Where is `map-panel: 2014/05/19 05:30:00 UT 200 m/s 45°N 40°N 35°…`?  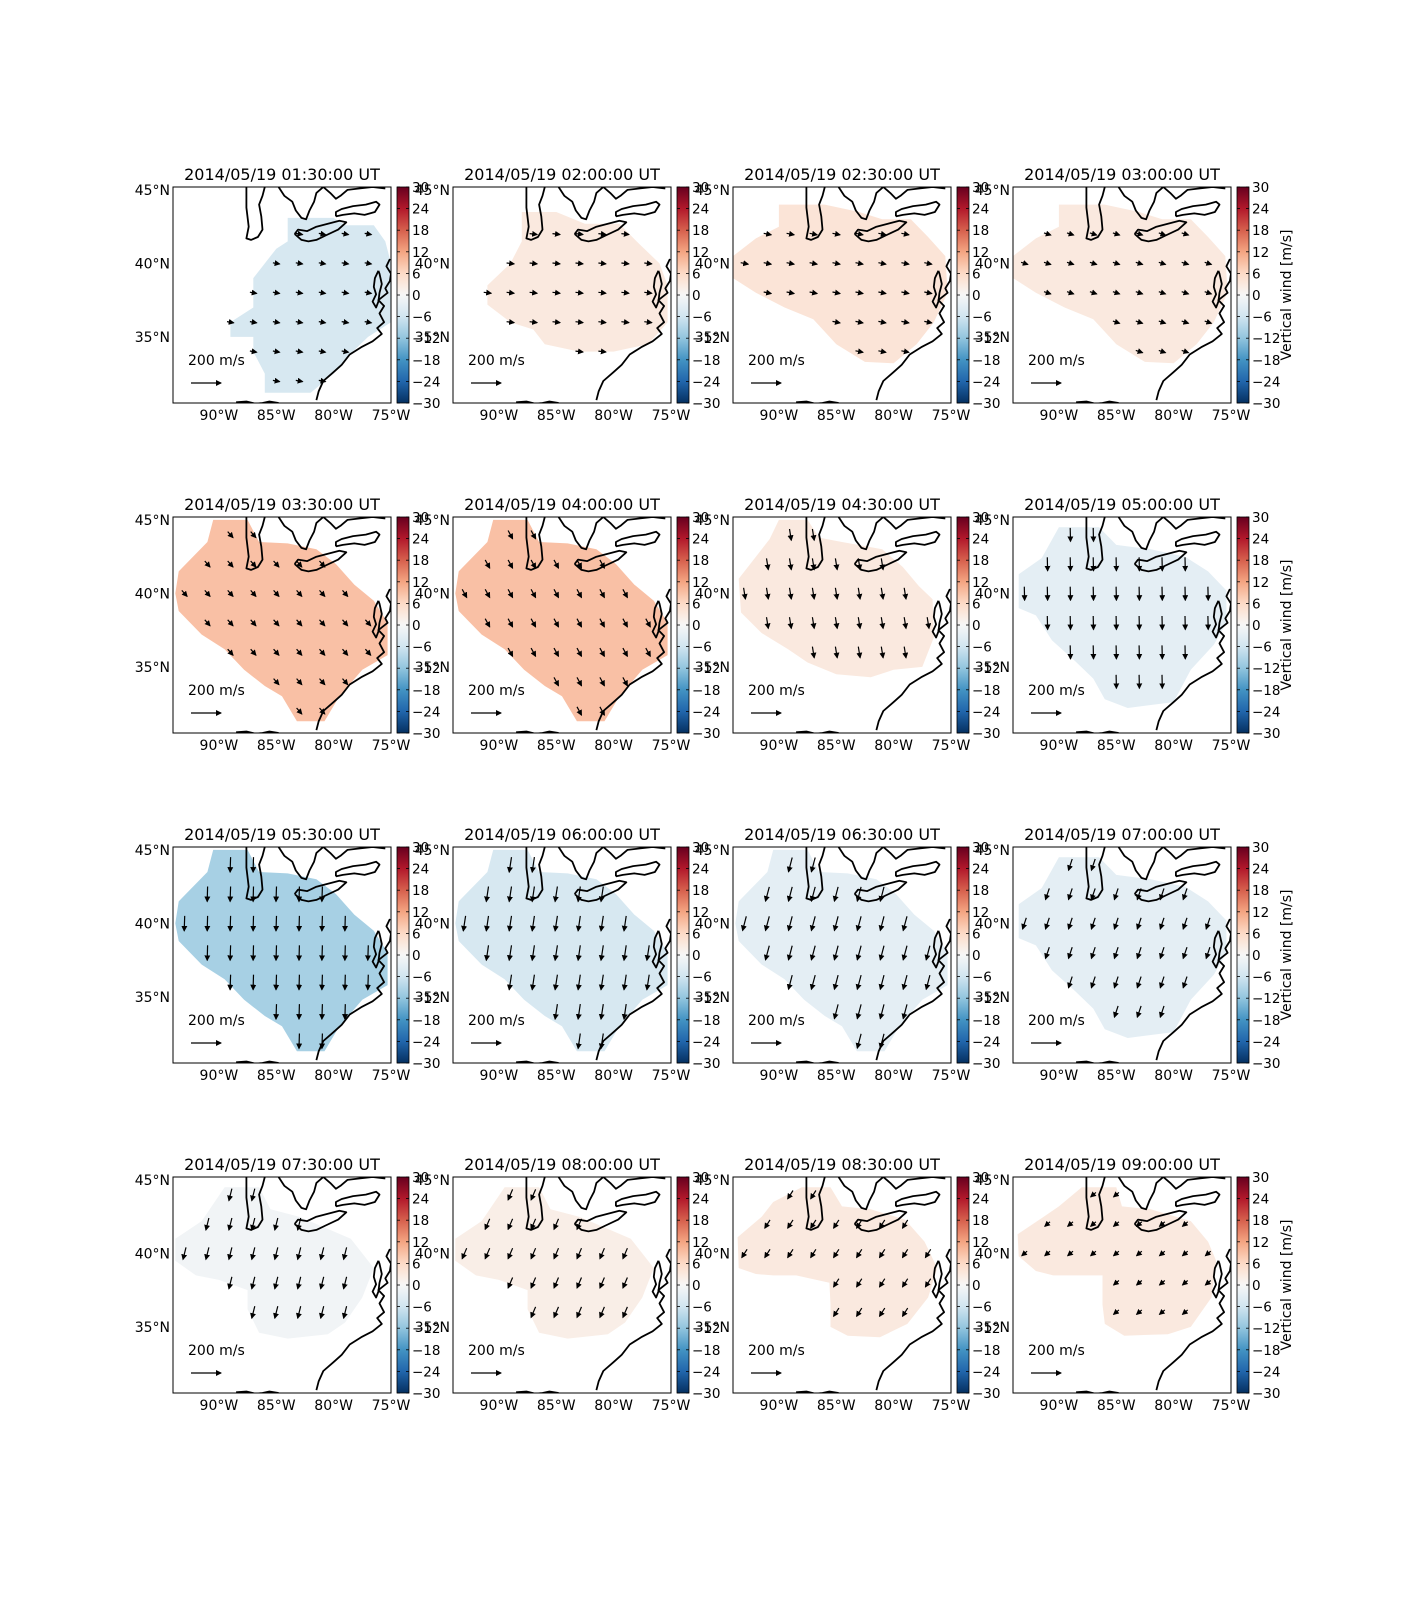 map-panel: 2014/05/19 05:30:00 UT 200 m/s 45°N 40°N 35°… is located at coordinates (288, 954).